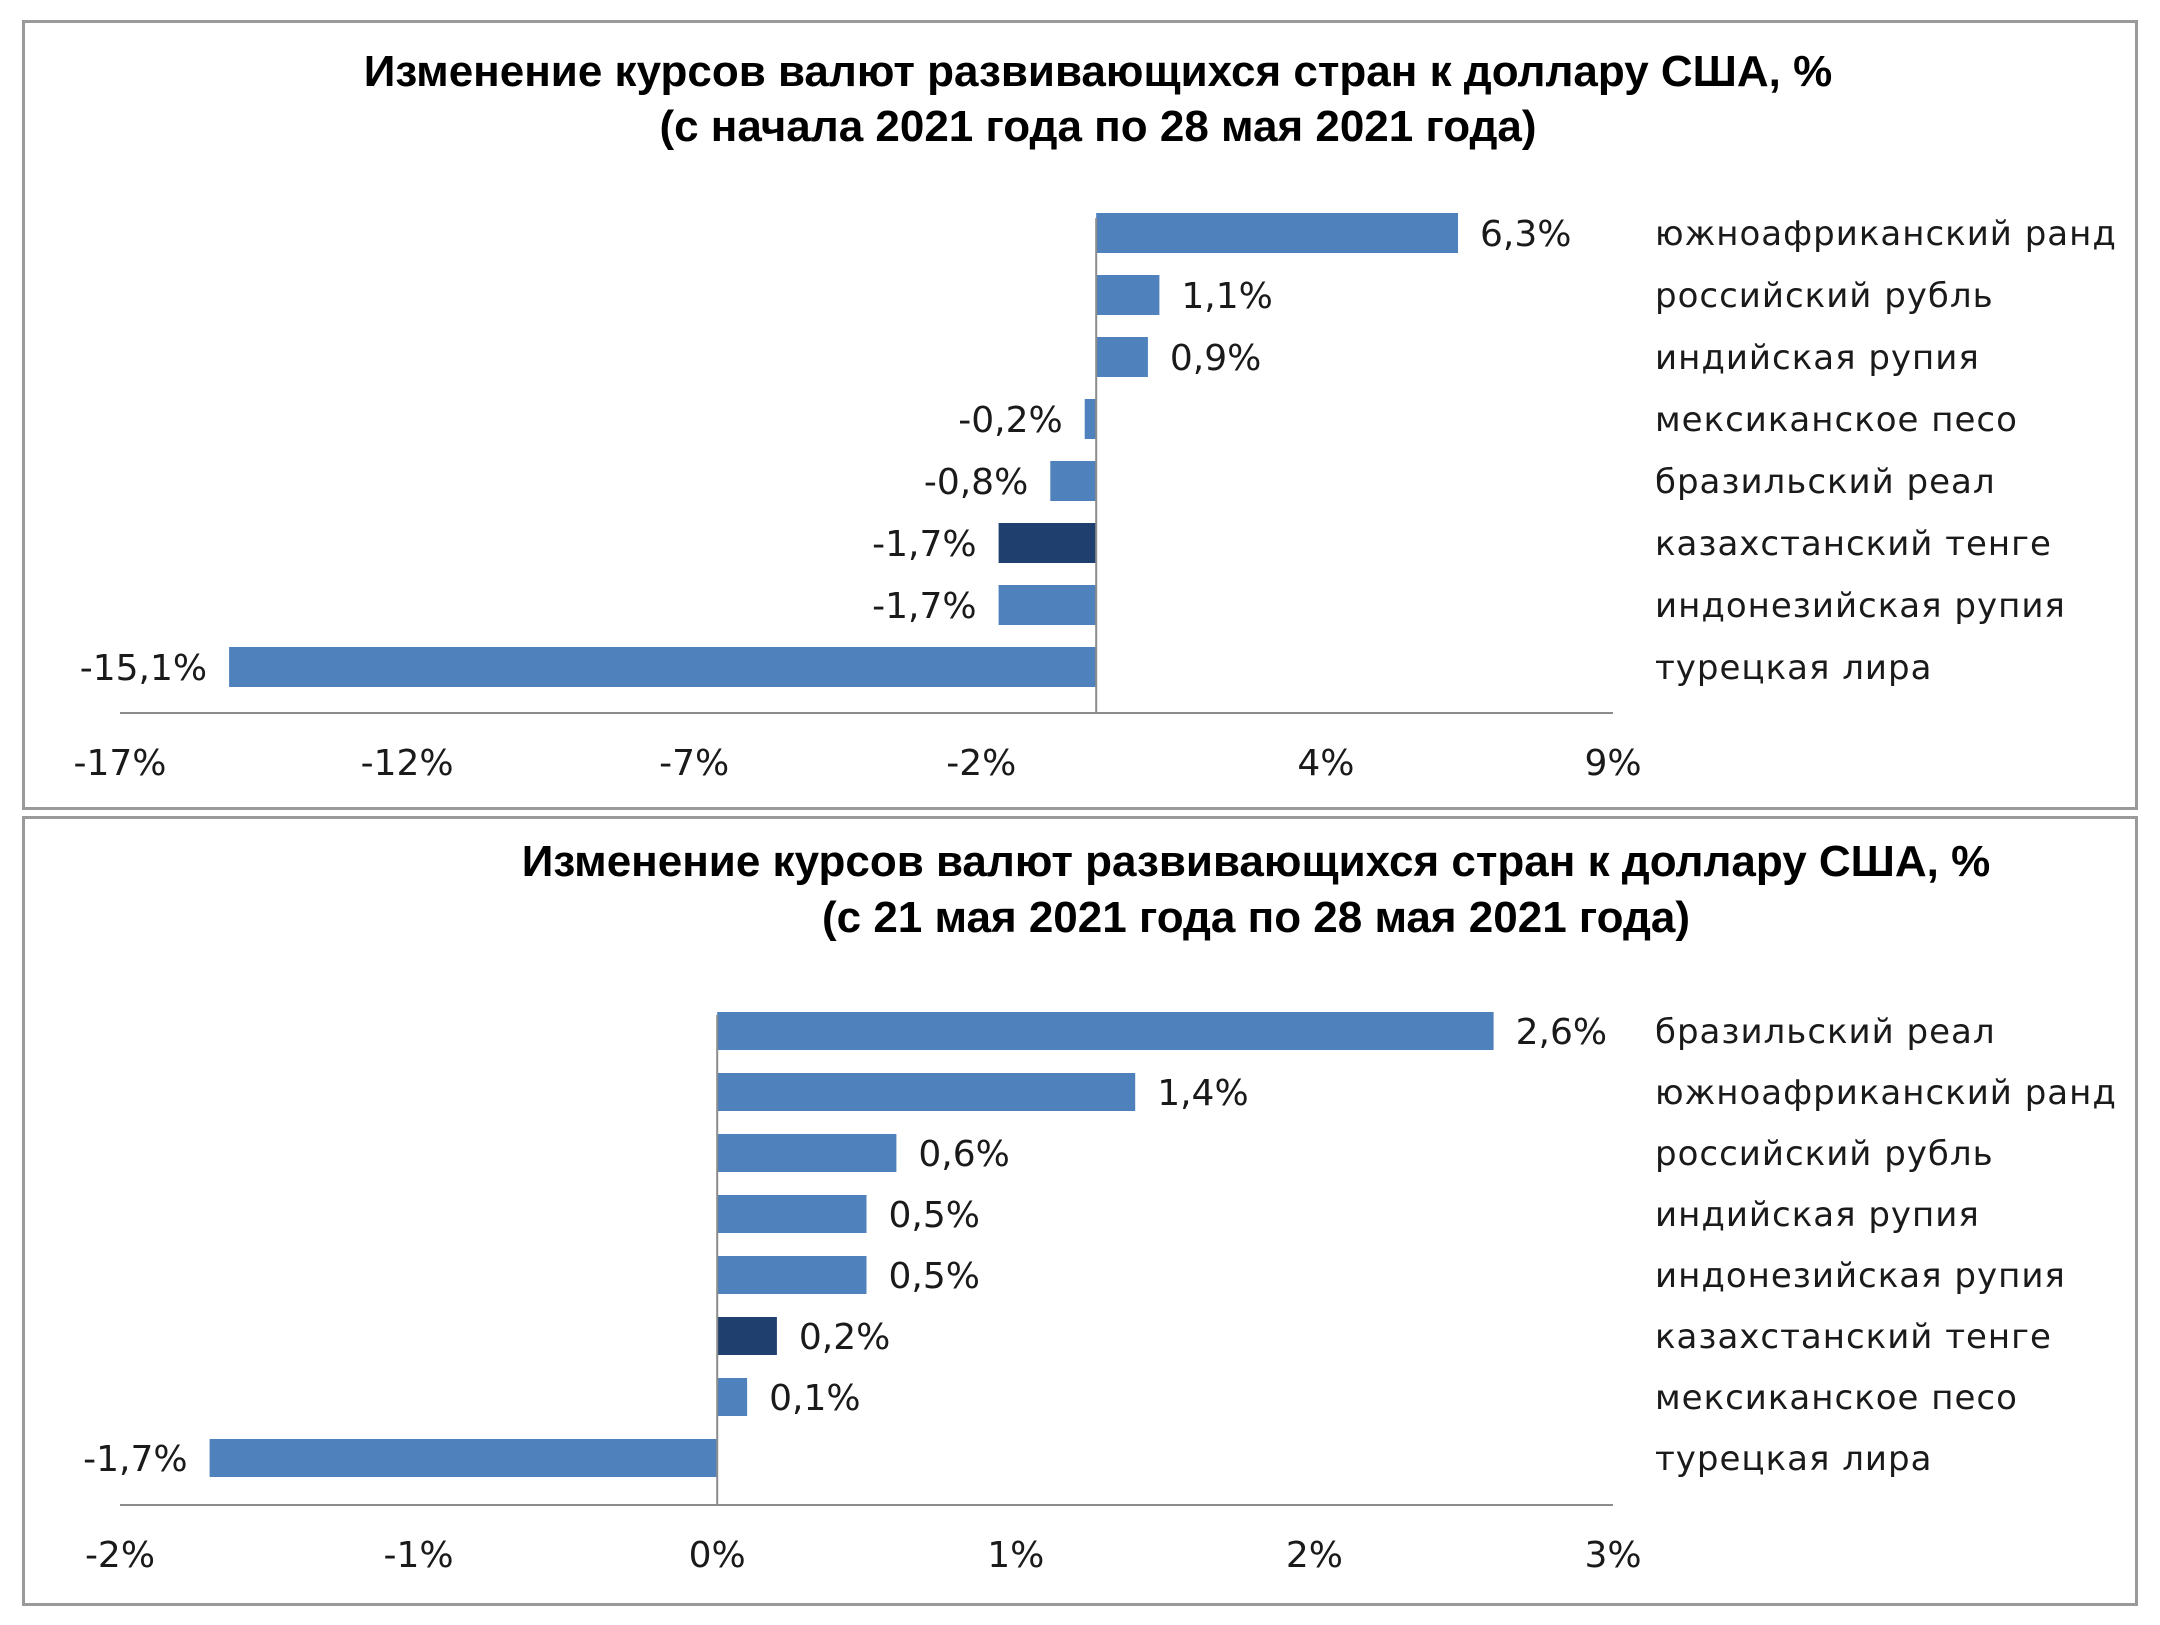 This screenshot has width=2160, height=1625. What do you see at coordinates (1314, 1555) in the screenshot?
I see `x-tick-label: 2%` at bounding box center [1314, 1555].